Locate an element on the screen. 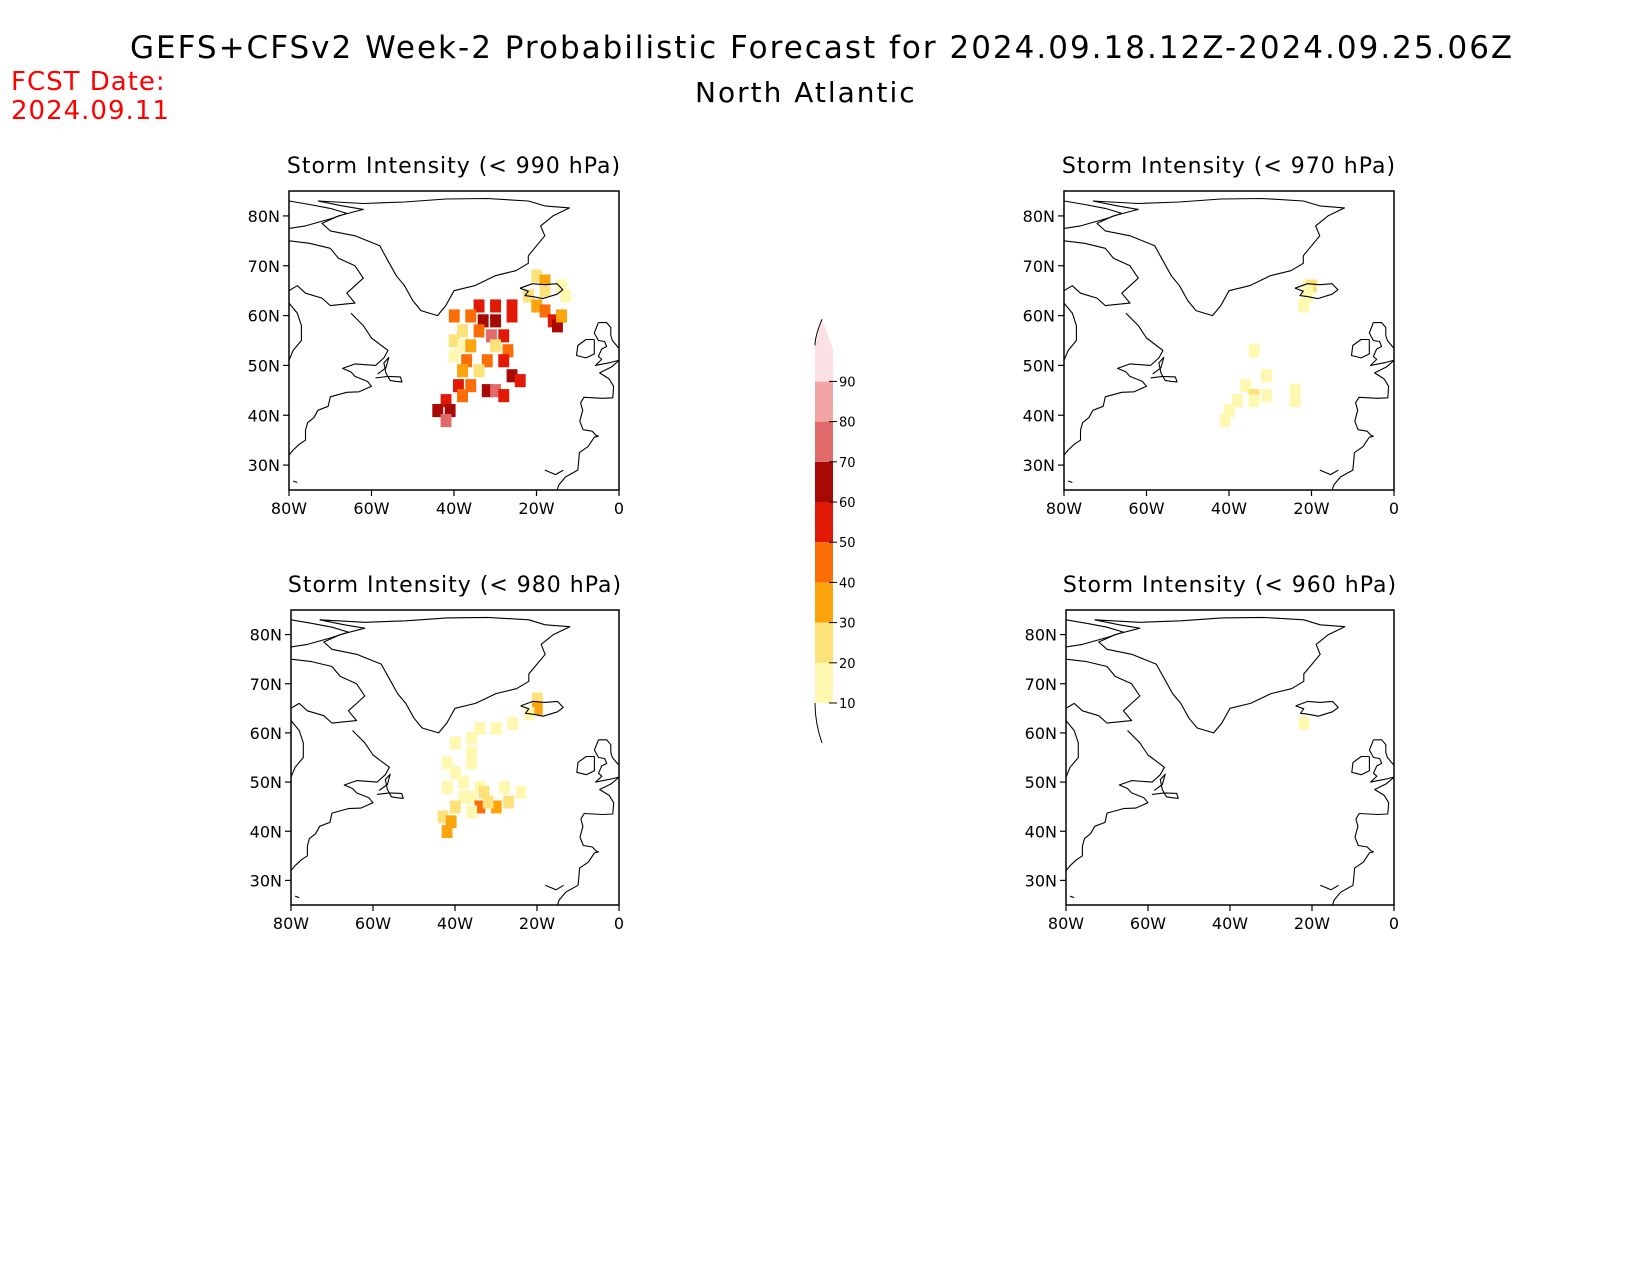 The image size is (1650, 1275). forecast-date-label: FCST Date: is located at coordinates (88, 82).